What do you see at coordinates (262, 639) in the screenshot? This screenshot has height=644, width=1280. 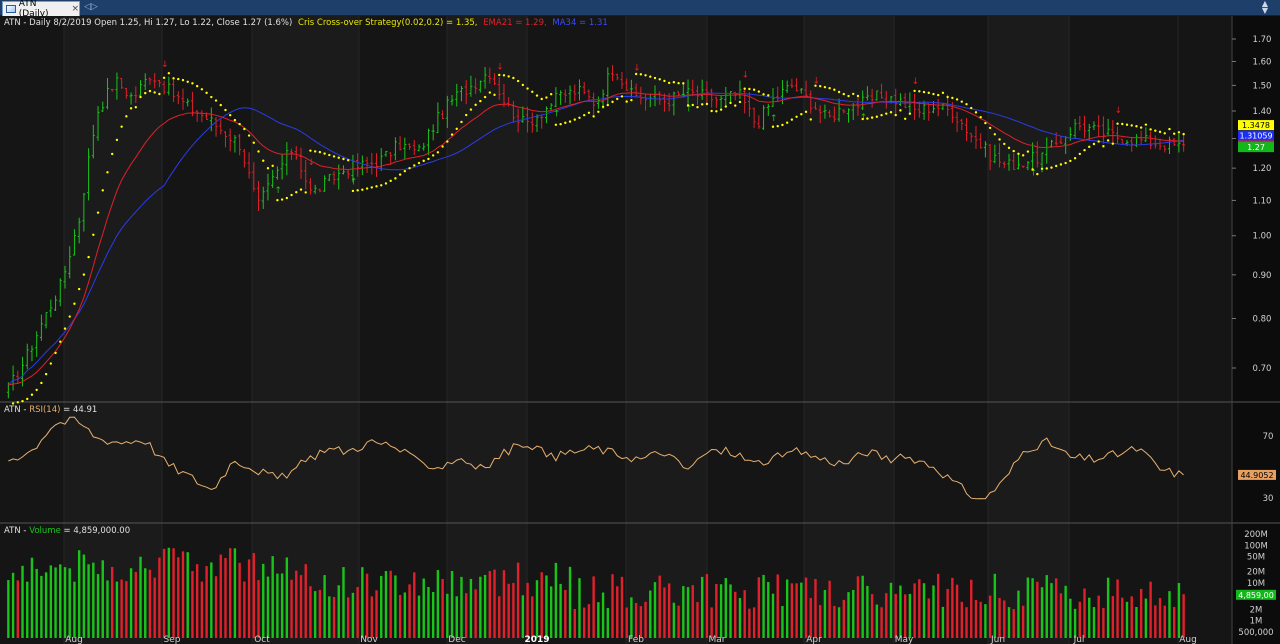 I see `x-axis-month-label: Oct` at bounding box center [262, 639].